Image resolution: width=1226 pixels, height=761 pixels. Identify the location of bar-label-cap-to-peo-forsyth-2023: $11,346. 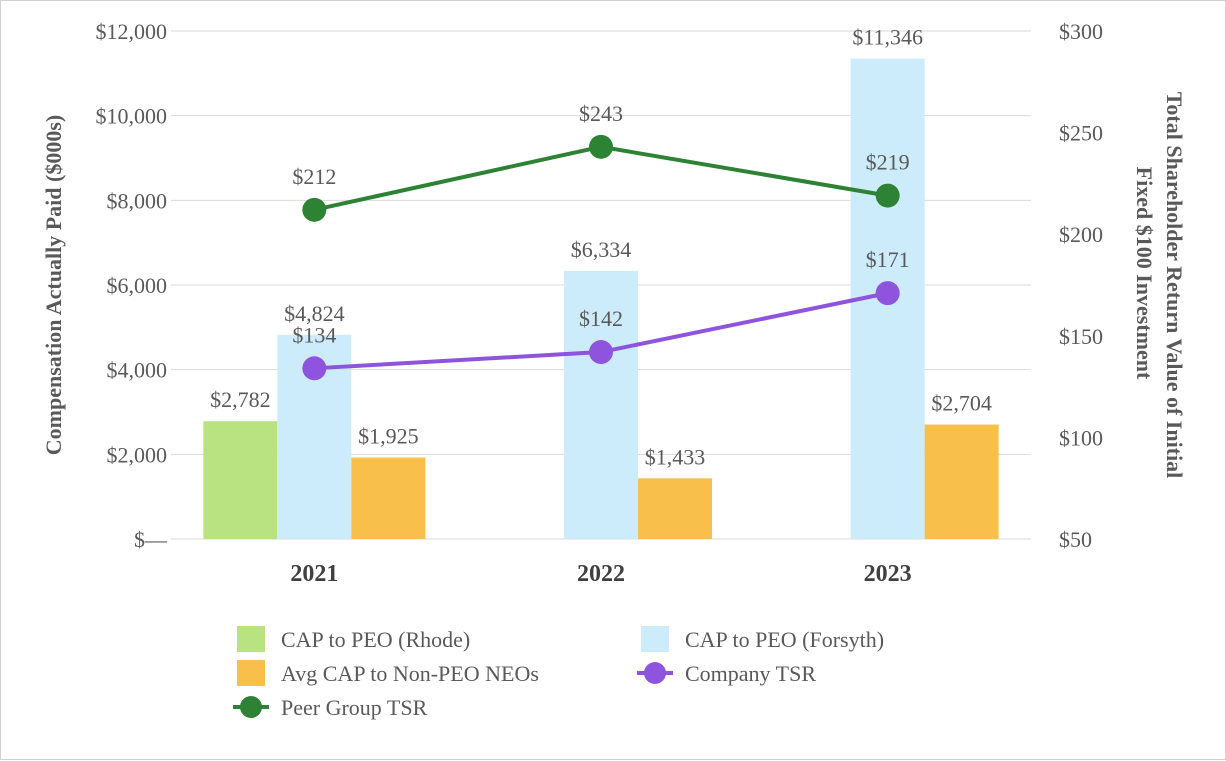
(887, 37).